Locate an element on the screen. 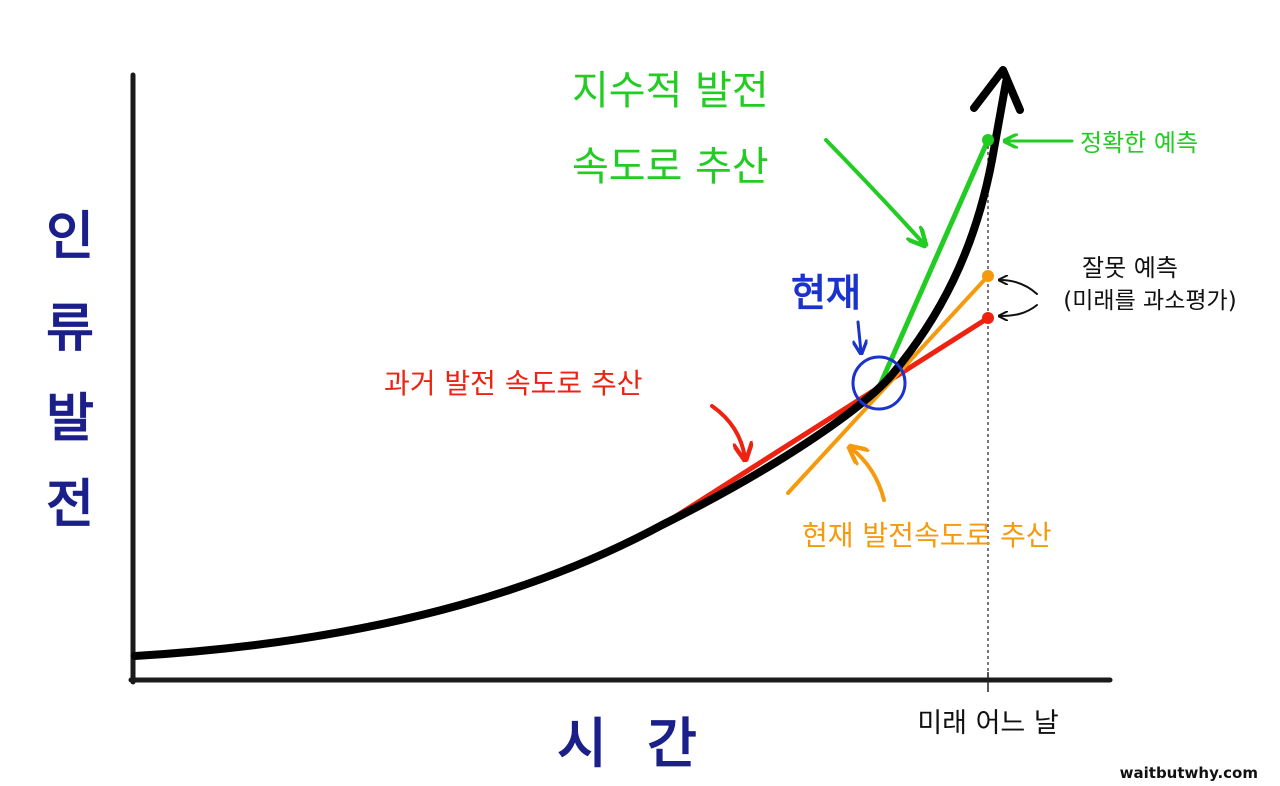 This screenshot has width=1280, height=786. wrong-prediction-label-line1: 잘못 예측 is located at coordinates (1130, 268).